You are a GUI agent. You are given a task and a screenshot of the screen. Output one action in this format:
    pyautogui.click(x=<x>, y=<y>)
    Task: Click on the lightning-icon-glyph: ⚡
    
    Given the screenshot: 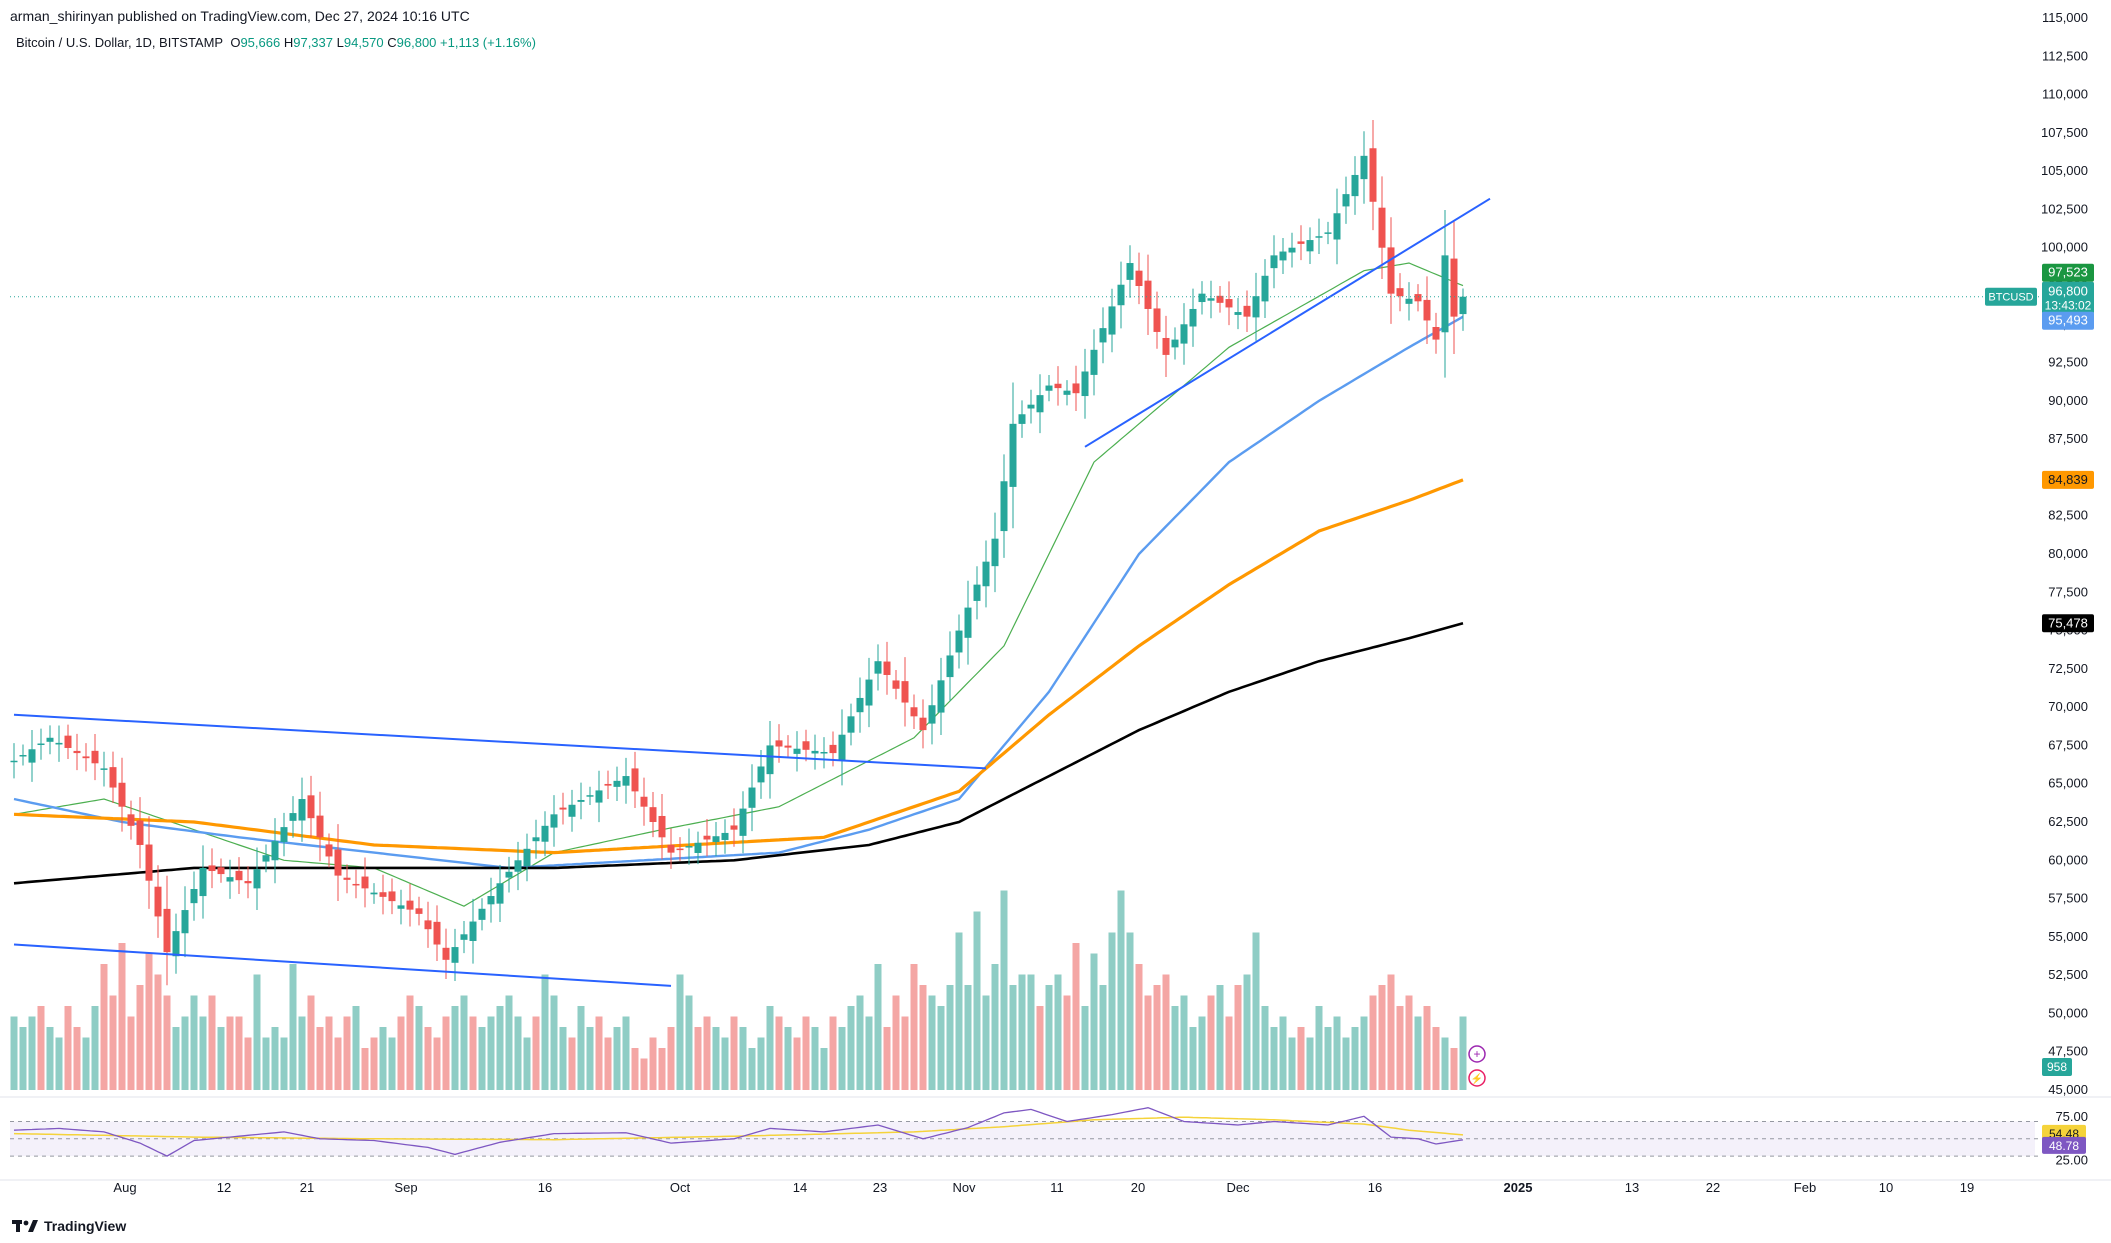 What is the action you would take?
    pyautogui.click(x=1477, y=1078)
    